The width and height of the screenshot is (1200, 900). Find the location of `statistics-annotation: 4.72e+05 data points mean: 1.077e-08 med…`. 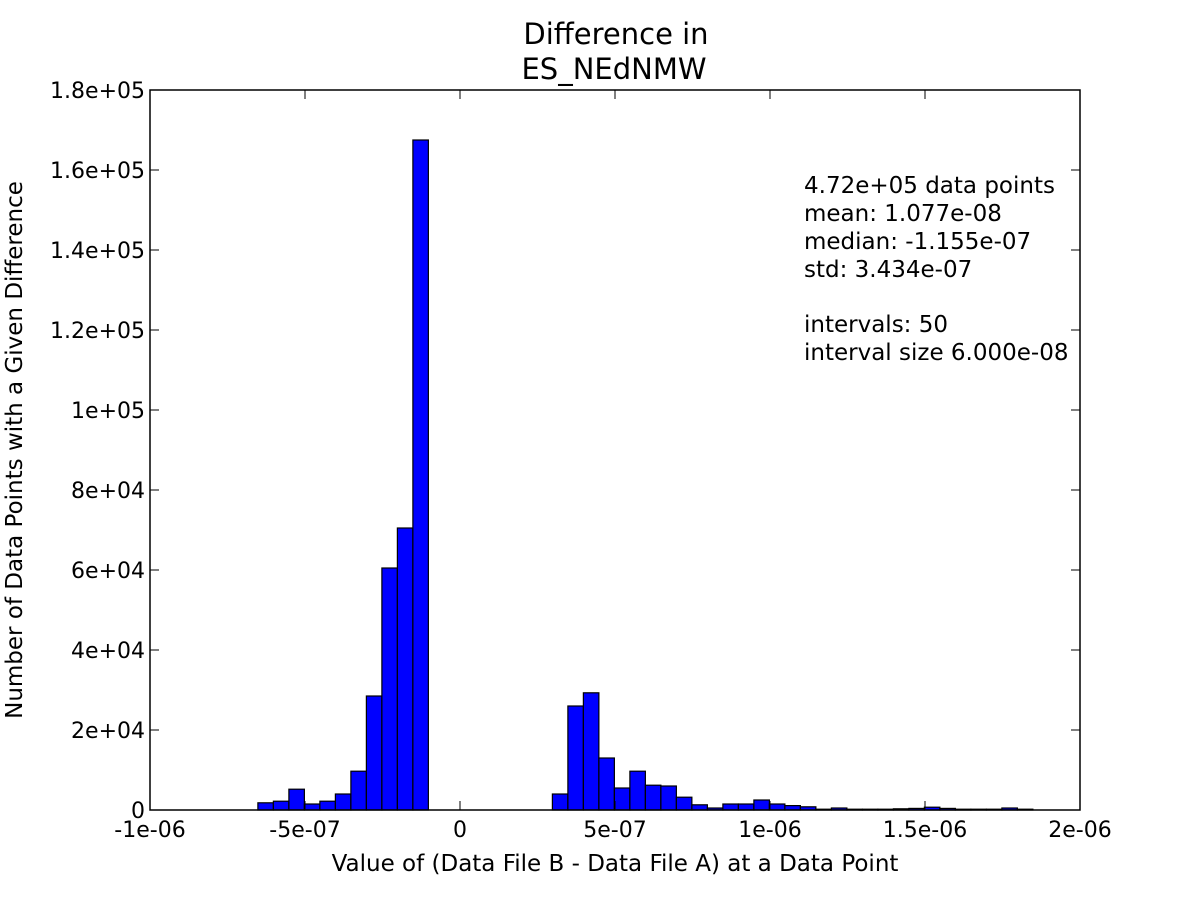

statistics-annotation: 4.72e+05 data points mean: 1.077e-08 med… is located at coordinates (936, 269).